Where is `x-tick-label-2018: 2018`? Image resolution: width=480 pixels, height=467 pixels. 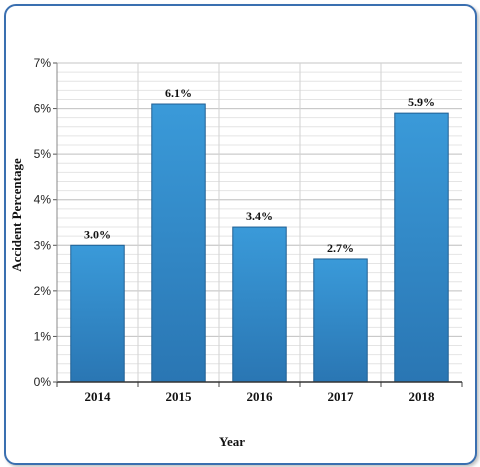 x-tick-label-2018: 2018 is located at coordinates (422, 396).